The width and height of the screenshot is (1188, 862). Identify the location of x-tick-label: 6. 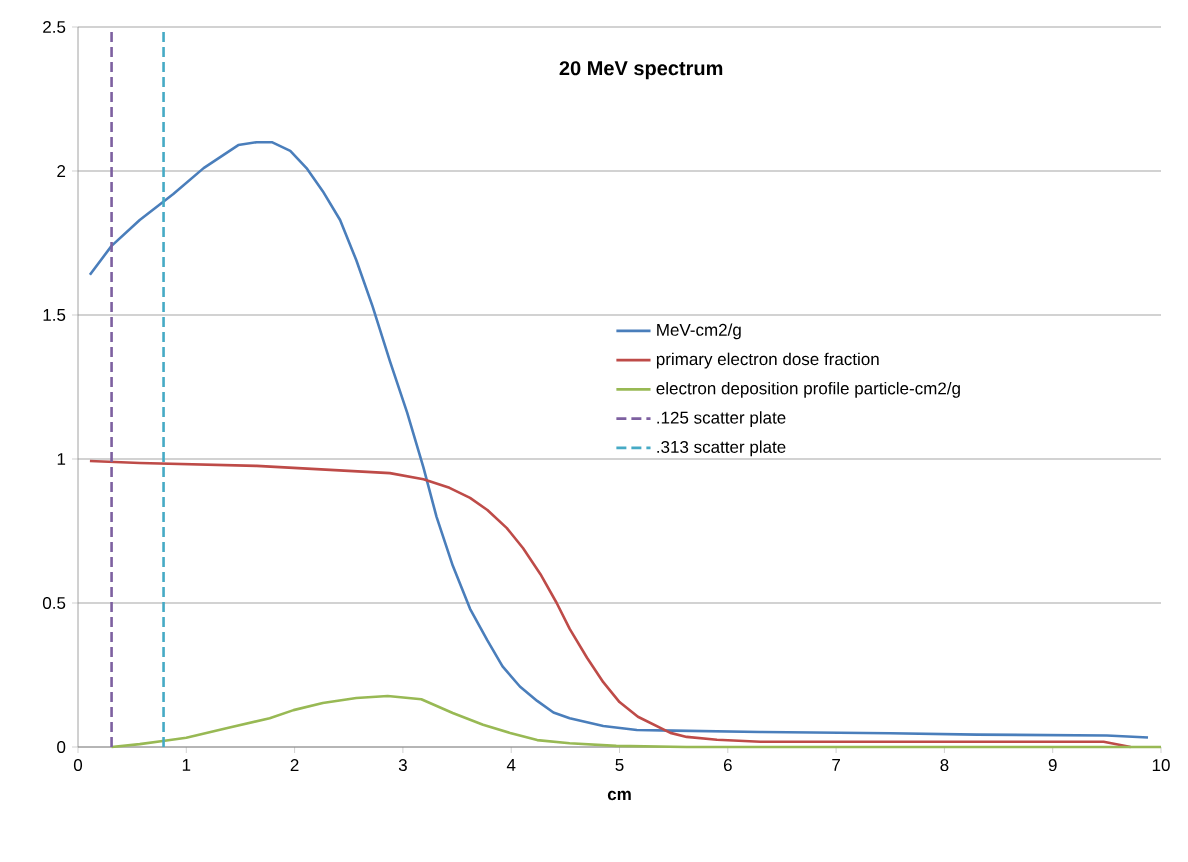
(727, 765).